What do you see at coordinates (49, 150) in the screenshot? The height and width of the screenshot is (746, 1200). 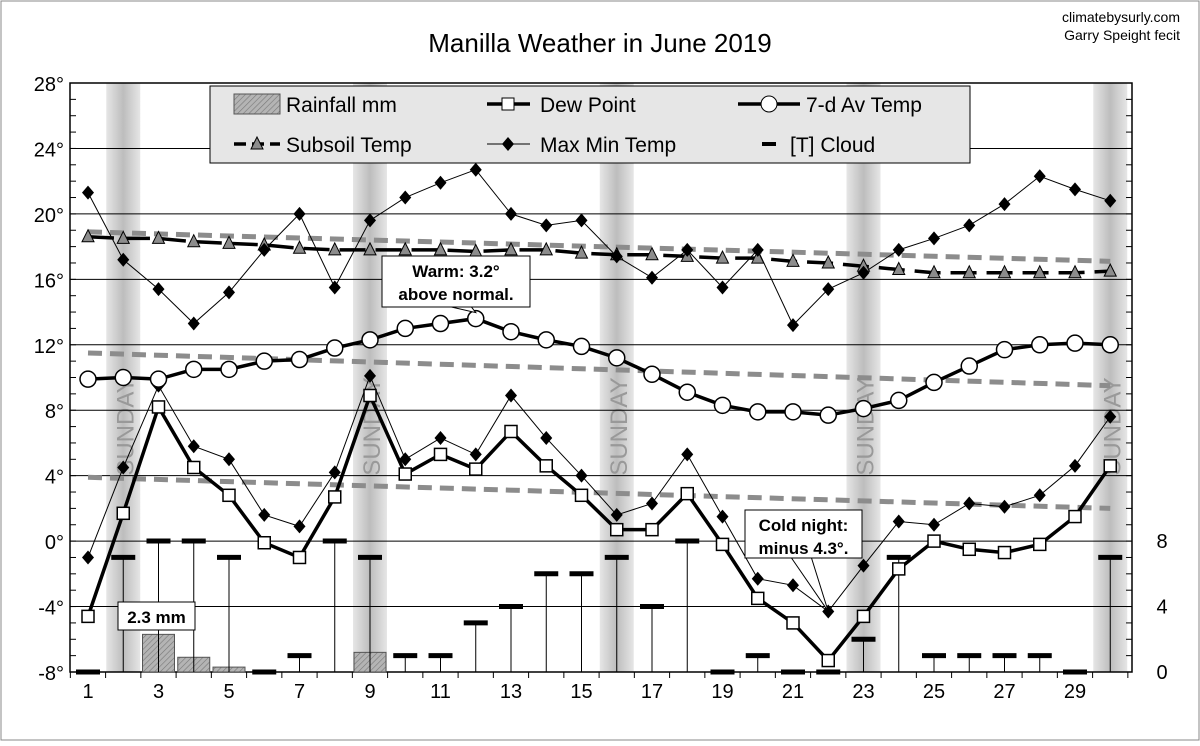 I see `y-tick-label: 24°` at bounding box center [49, 150].